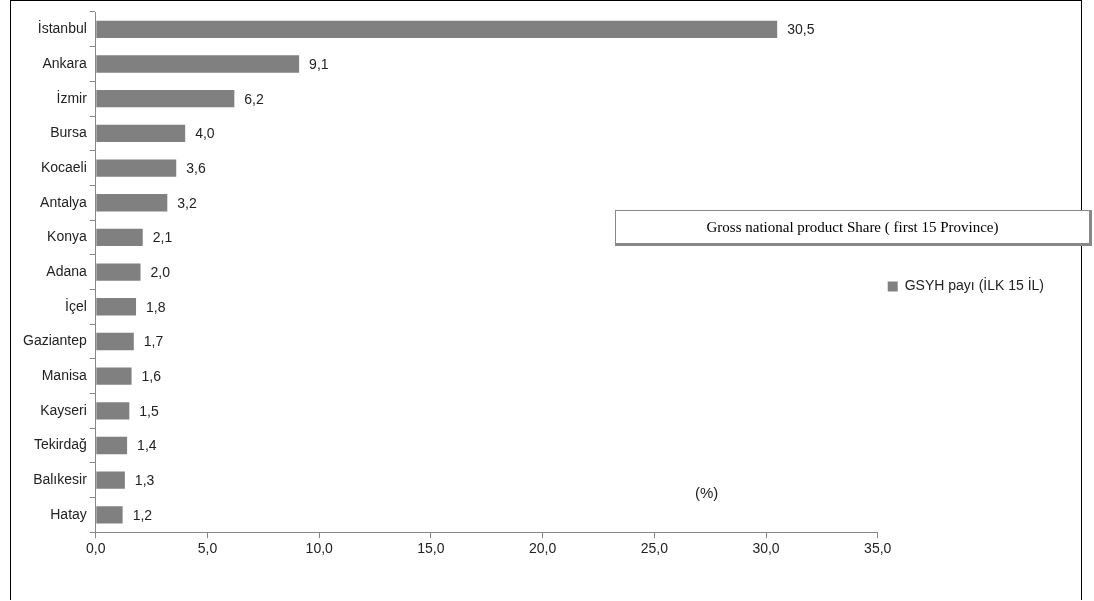  Describe the element at coordinates (60, 479) in the screenshot. I see `y-tick-label: Balıkesir` at that location.